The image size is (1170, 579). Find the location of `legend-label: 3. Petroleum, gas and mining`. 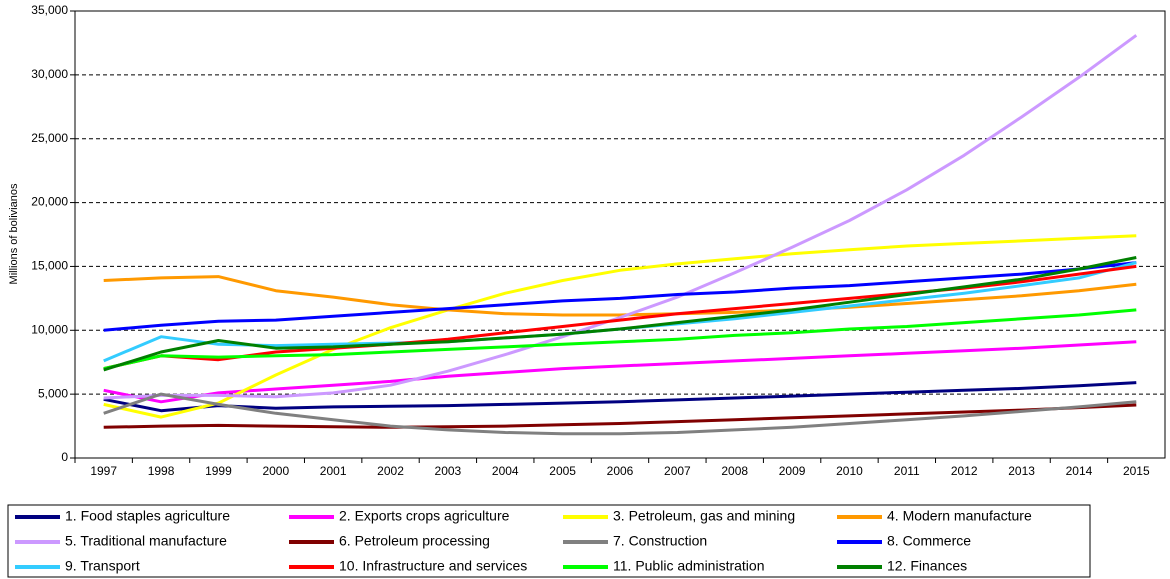

legend-label: 3. Petroleum, gas and mining is located at coordinates (704, 516).